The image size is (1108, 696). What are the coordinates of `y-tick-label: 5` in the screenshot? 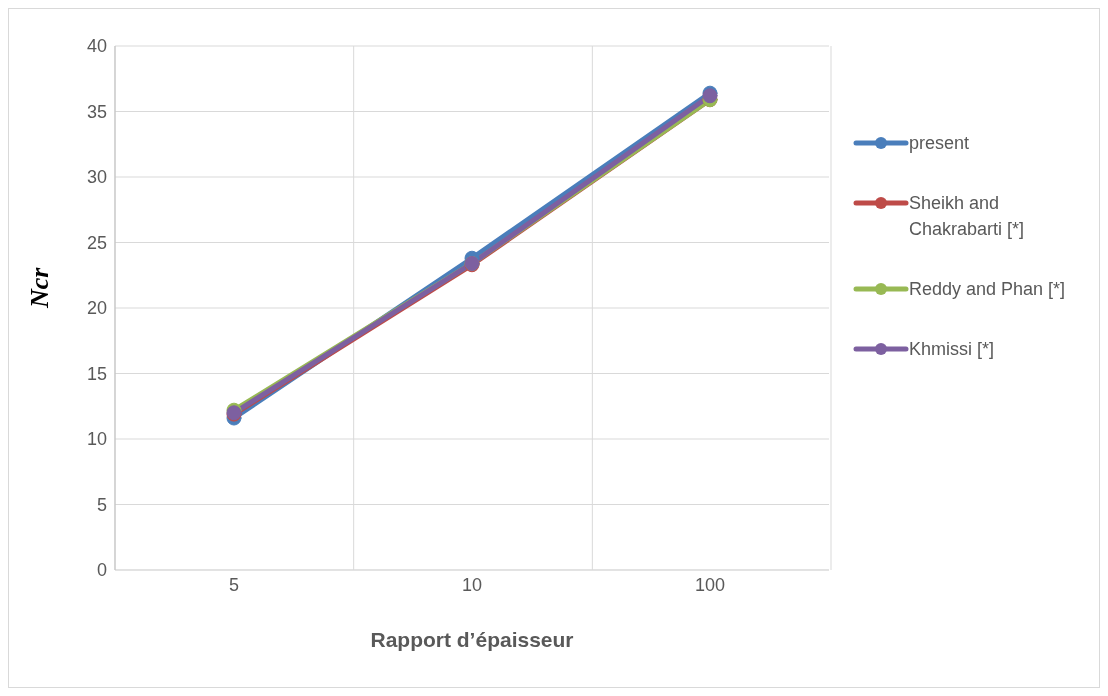 It's located at (101, 504).